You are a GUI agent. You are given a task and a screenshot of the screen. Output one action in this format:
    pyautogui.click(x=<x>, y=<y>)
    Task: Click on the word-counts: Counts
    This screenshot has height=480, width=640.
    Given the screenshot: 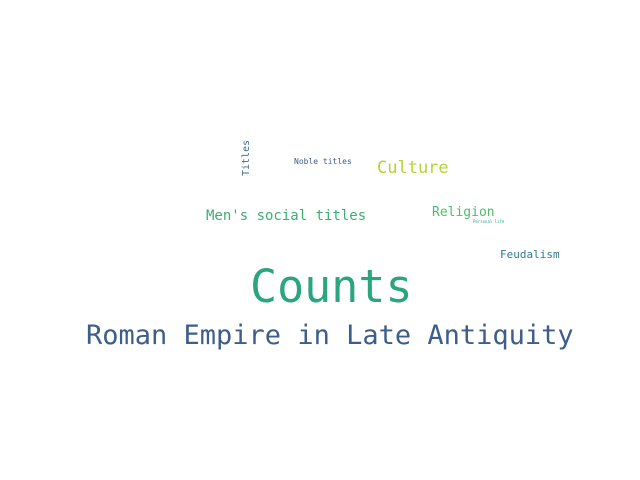 What is the action you would take?
    pyautogui.click(x=331, y=286)
    